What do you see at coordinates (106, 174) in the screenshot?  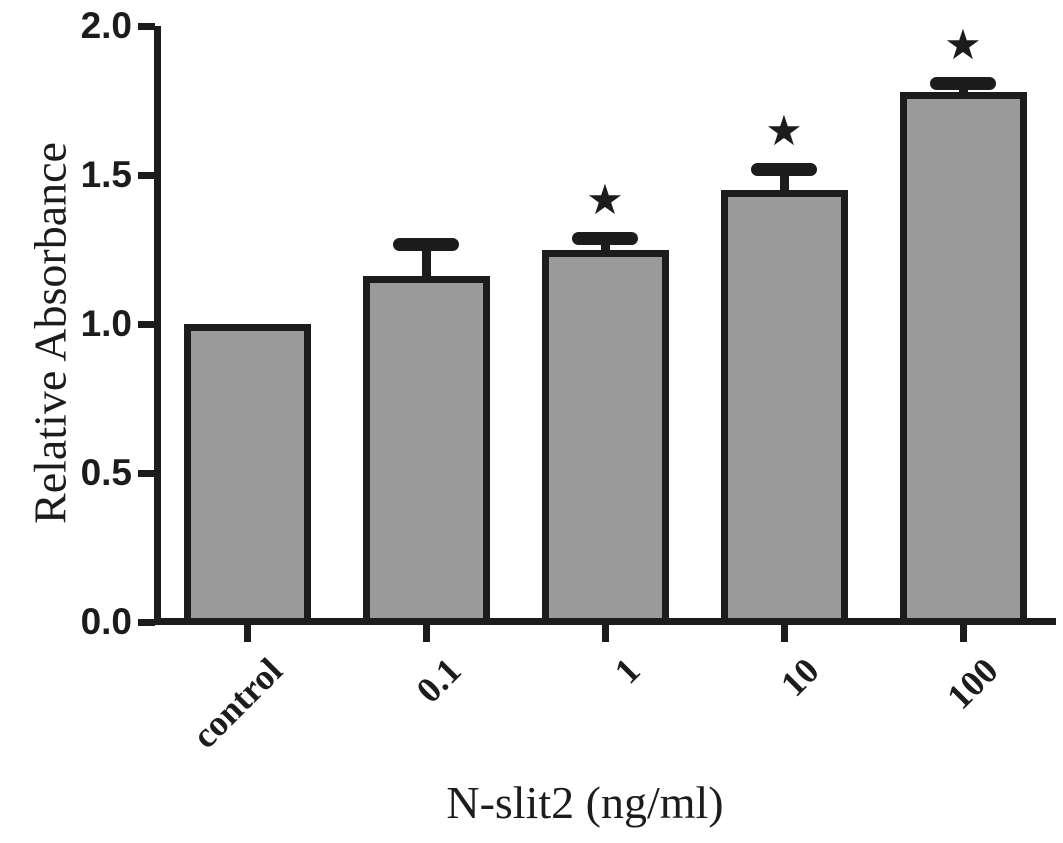 I see `y-tick-label: 1.5` at bounding box center [106, 174].